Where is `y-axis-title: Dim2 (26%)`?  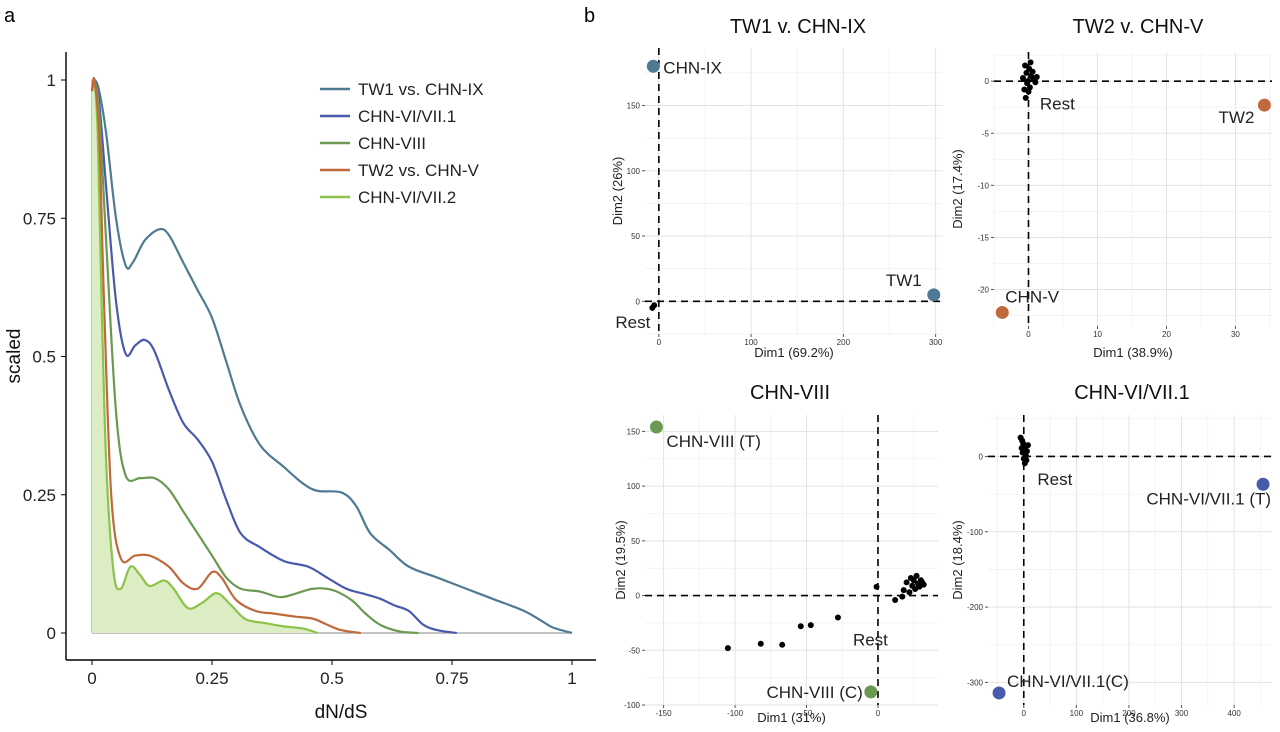
y-axis-title: Dim2 (26%) is located at coordinates (617, 191).